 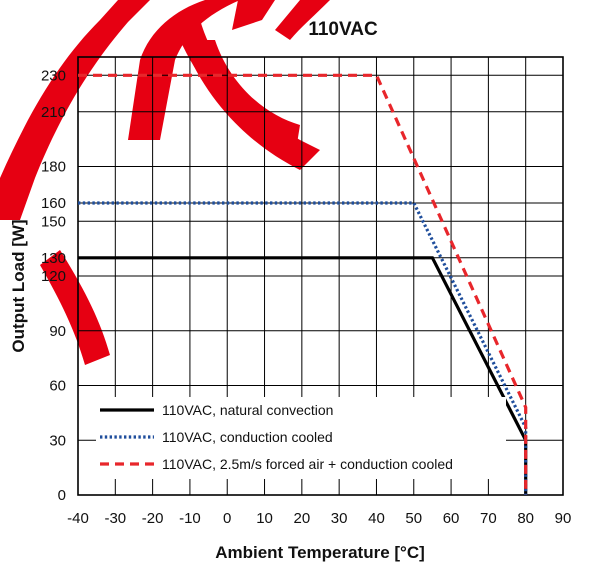 I want to click on x-tick-label: -40, so click(x=78, y=518).